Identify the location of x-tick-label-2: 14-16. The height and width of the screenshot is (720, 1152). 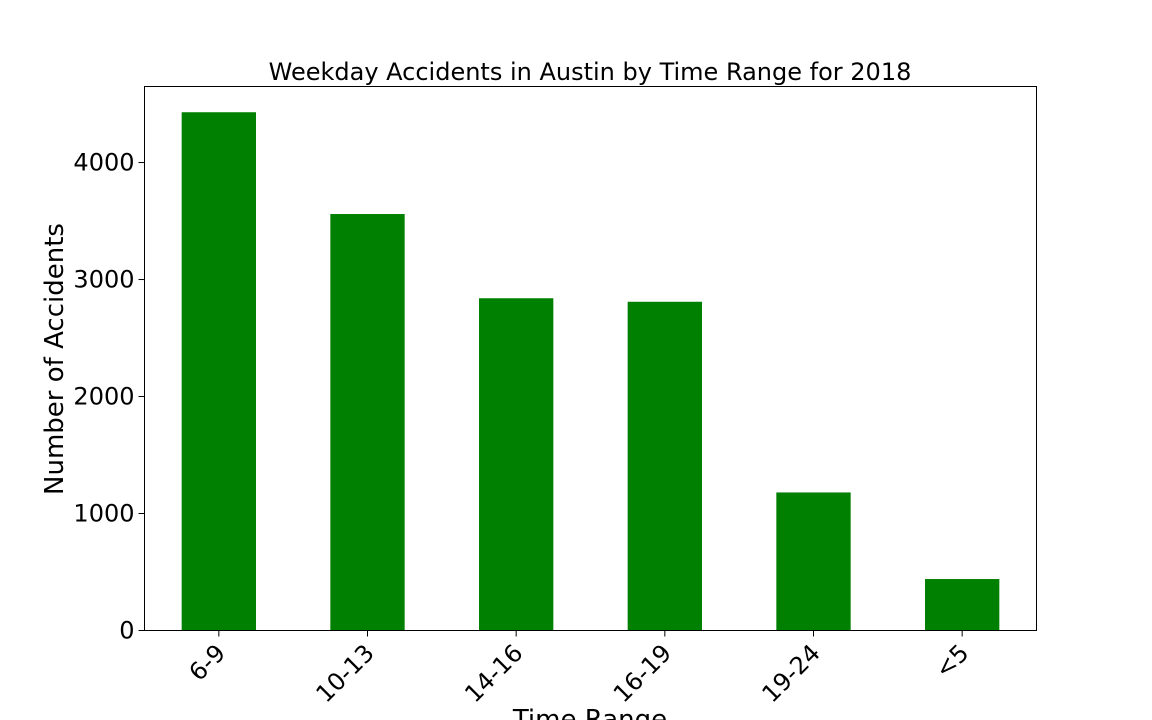
(493, 673).